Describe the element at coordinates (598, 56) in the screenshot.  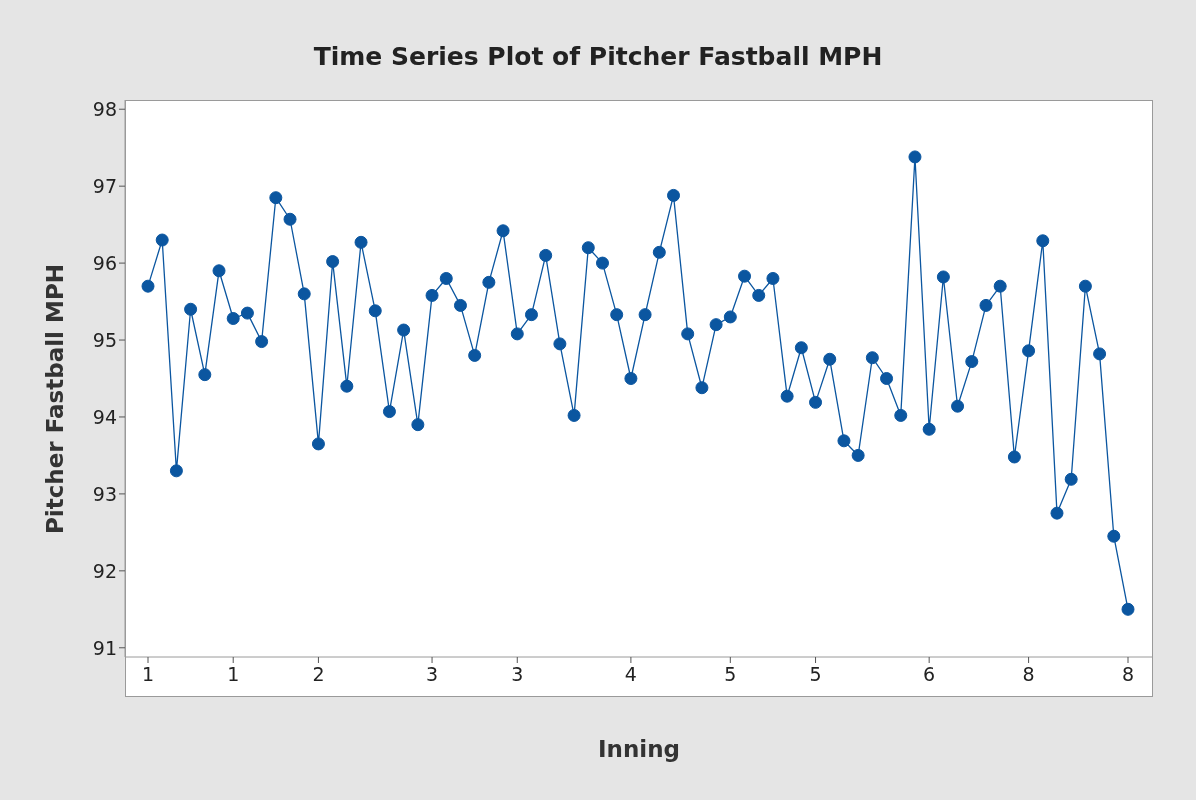
I see `chart-title: Time Series Plot of Pitcher Fastball MPH` at that location.